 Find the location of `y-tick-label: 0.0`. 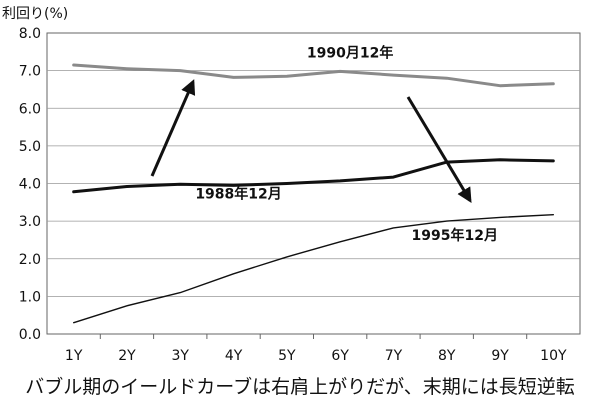

y-tick-label: 0.0 is located at coordinates (30, 335).